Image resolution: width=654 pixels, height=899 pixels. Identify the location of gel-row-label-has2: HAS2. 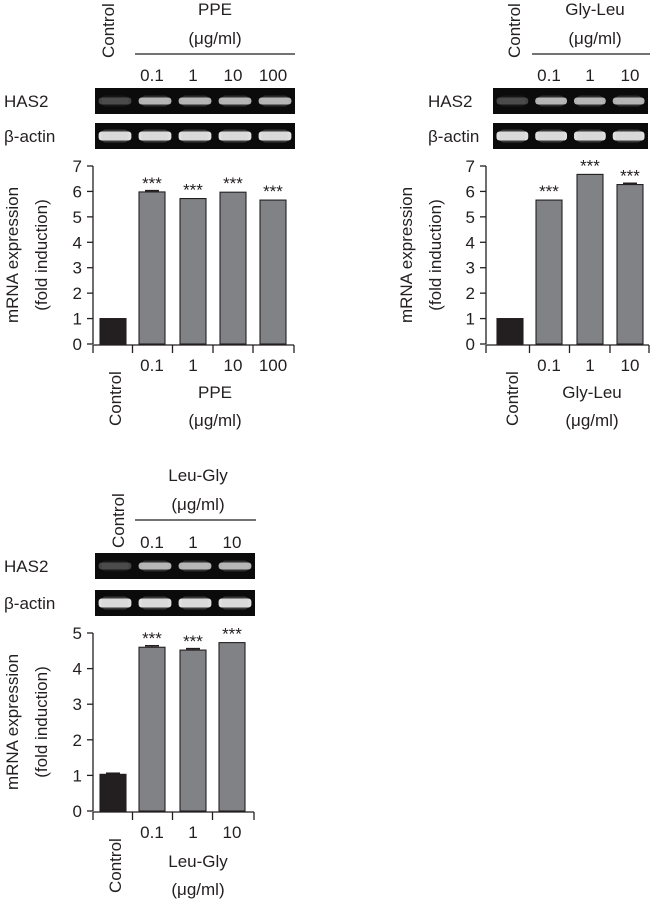
(26, 101).